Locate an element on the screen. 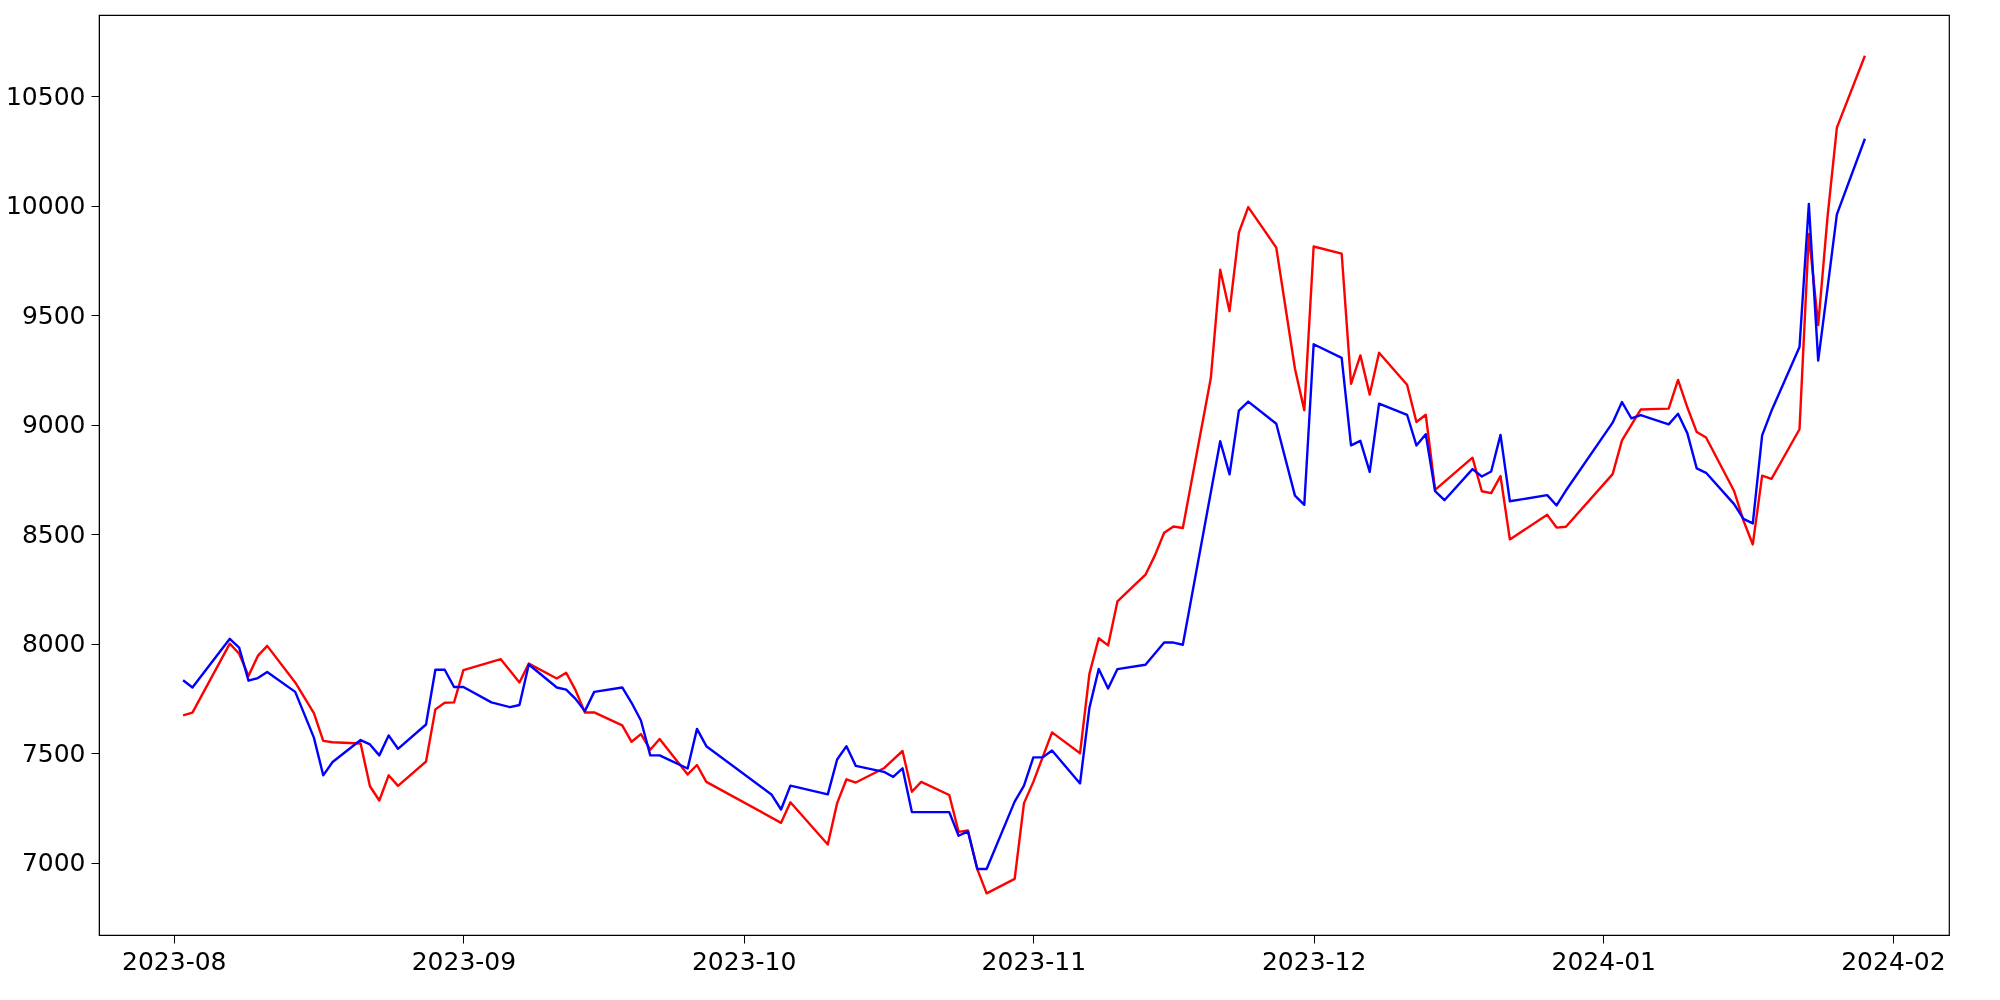 The image size is (2000, 1000). y-tick-label: 10500 is located at coordinates (45, 96).